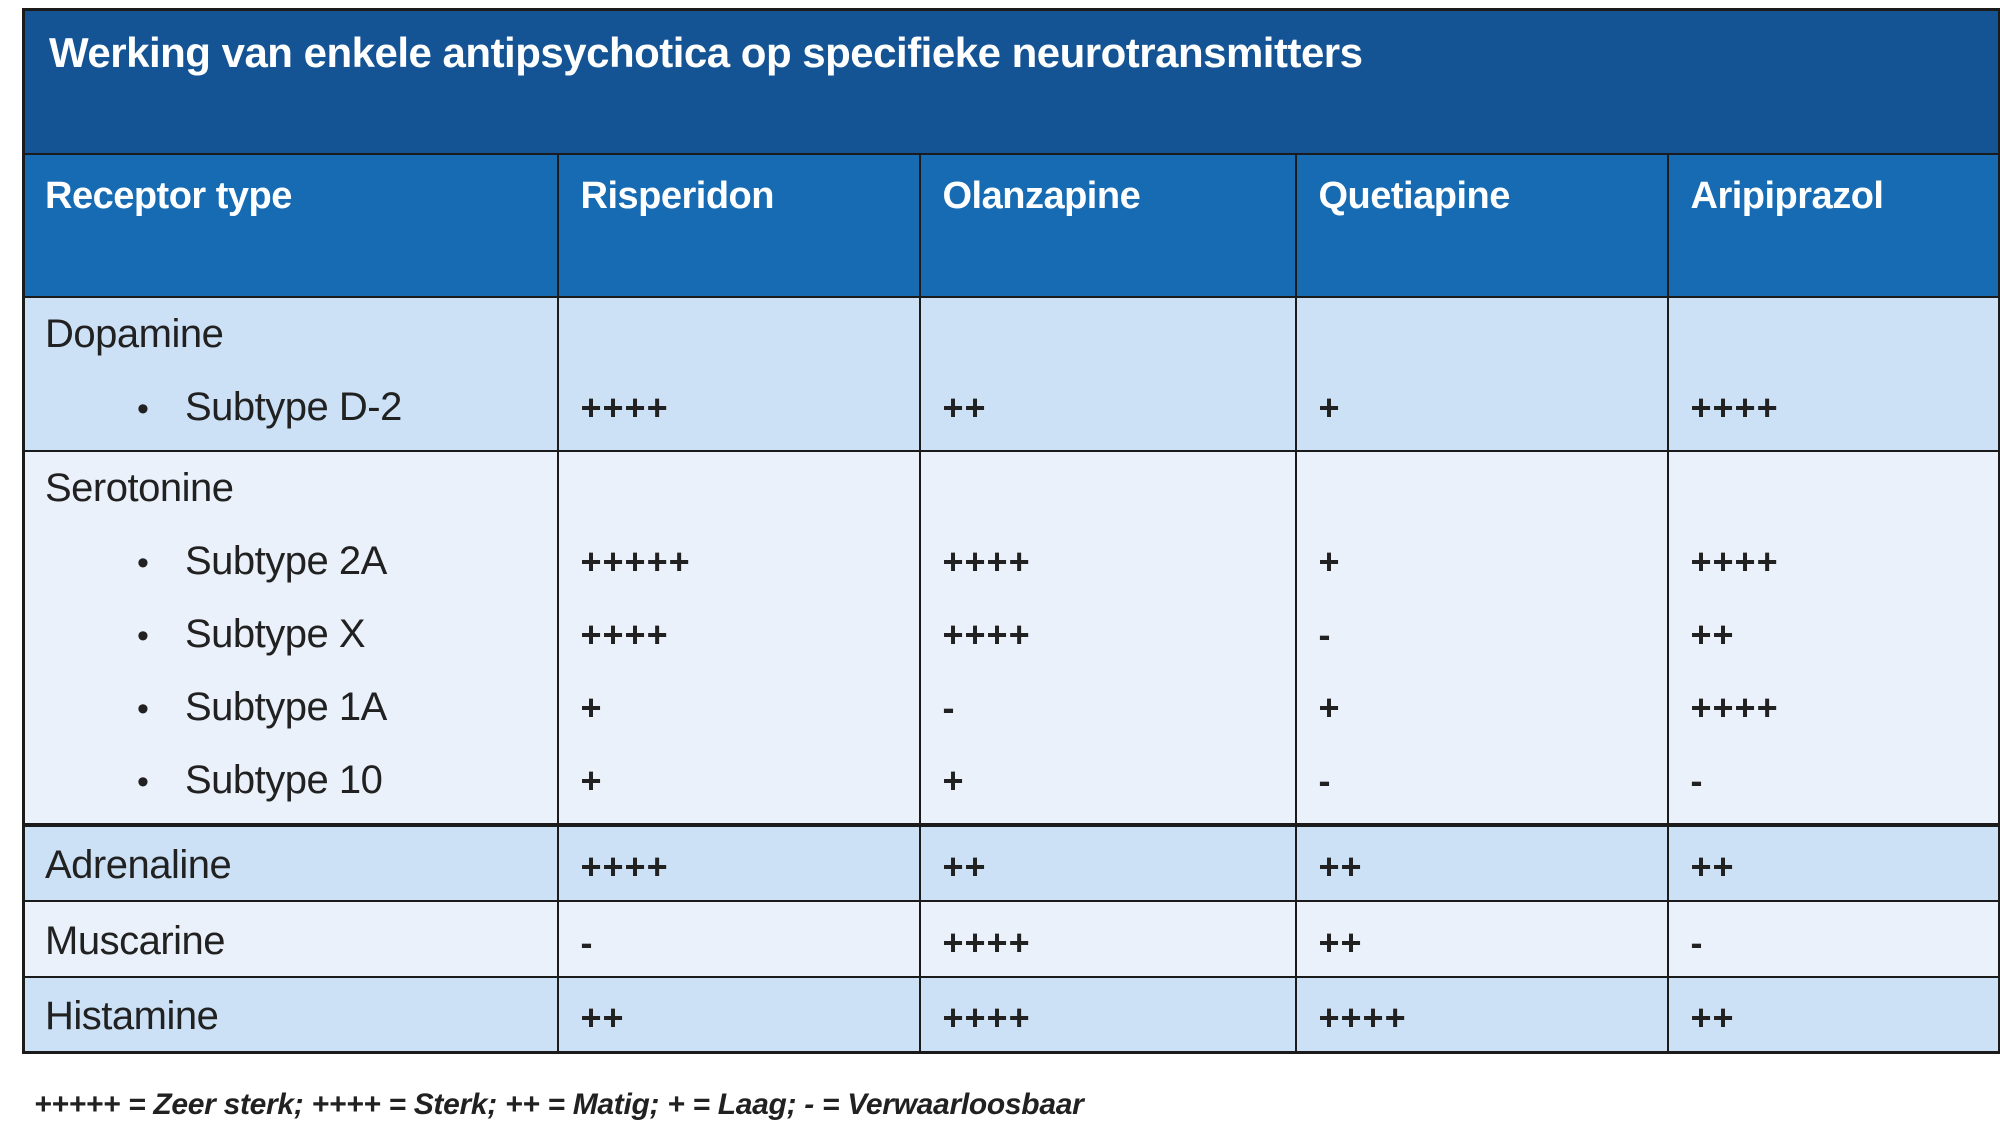 Image resolution: width=2000 pixels, height=1142 pixels. I want to click on receptor-row: Adrenaline ++++ ++ ++ ++, so click(1011, 862).